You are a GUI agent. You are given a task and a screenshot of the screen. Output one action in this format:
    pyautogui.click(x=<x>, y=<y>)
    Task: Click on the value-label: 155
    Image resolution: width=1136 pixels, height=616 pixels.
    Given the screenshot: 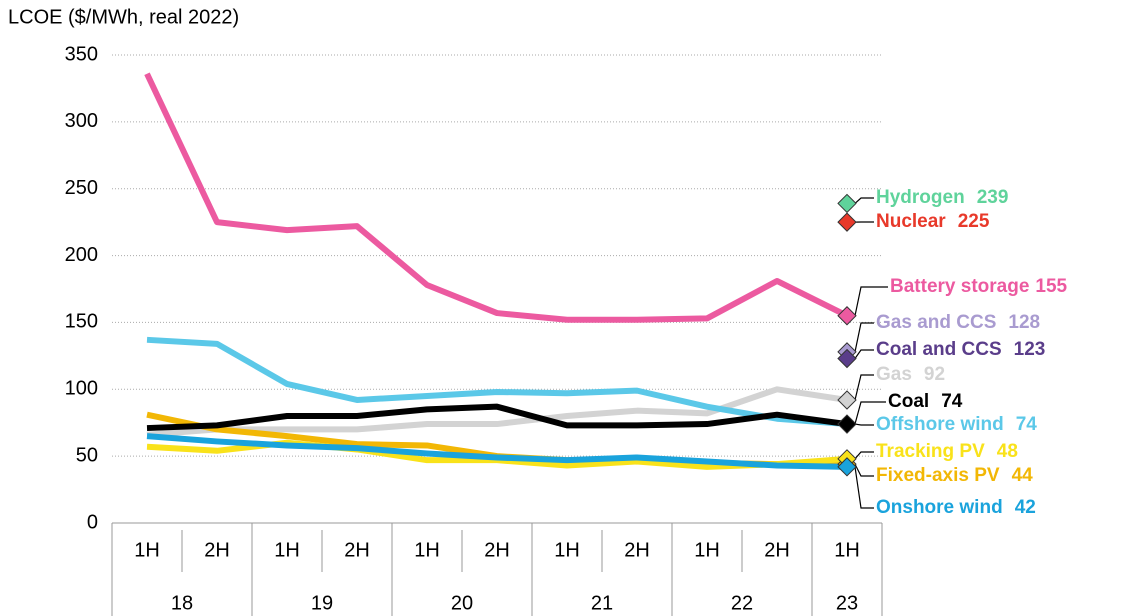 What is the action you would take?
    pyautogui.click(x=1051, y=286)
    